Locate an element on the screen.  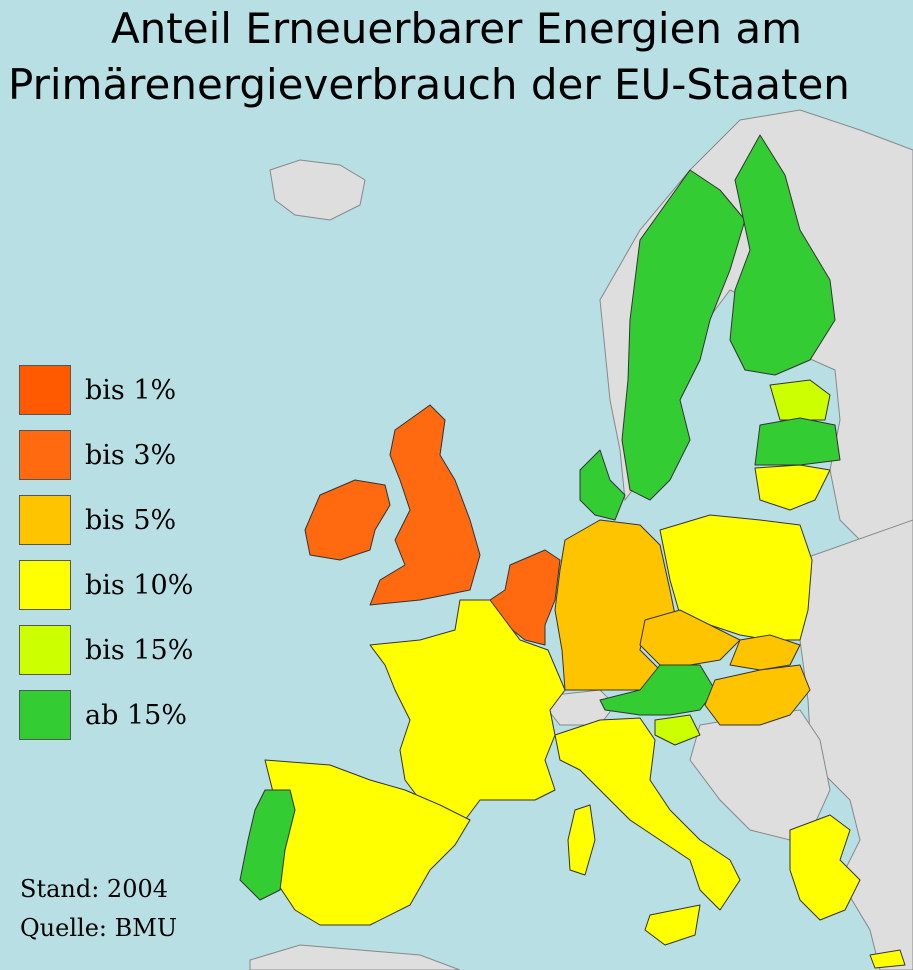
country-germany is located at coordinates (615, 605).